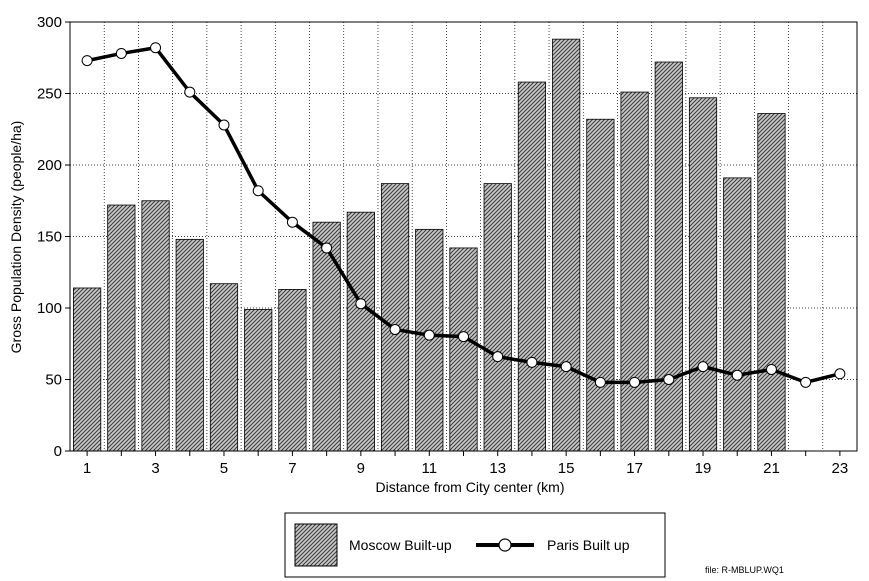  What do you see at coordinates (498, 357) in the screenshot?
I see `point-paris-13km` at bounding box center [498, 357].